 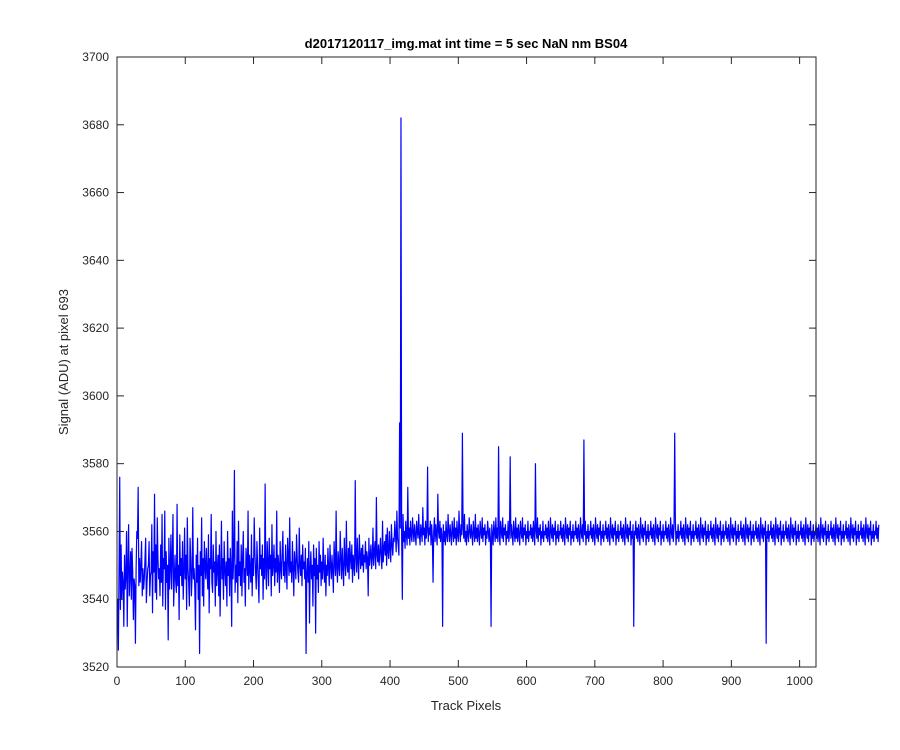 What do you see at coordinates (95, 599) in the screenshot?
I see `y-tick-label: 3540` at bounding box center [95, 599].